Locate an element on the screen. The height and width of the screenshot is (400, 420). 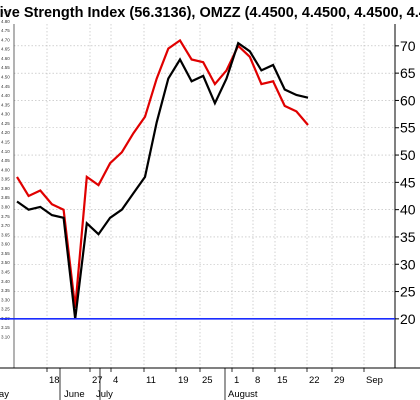
right-tick-label: 60 is located at coordinates (408, 100).